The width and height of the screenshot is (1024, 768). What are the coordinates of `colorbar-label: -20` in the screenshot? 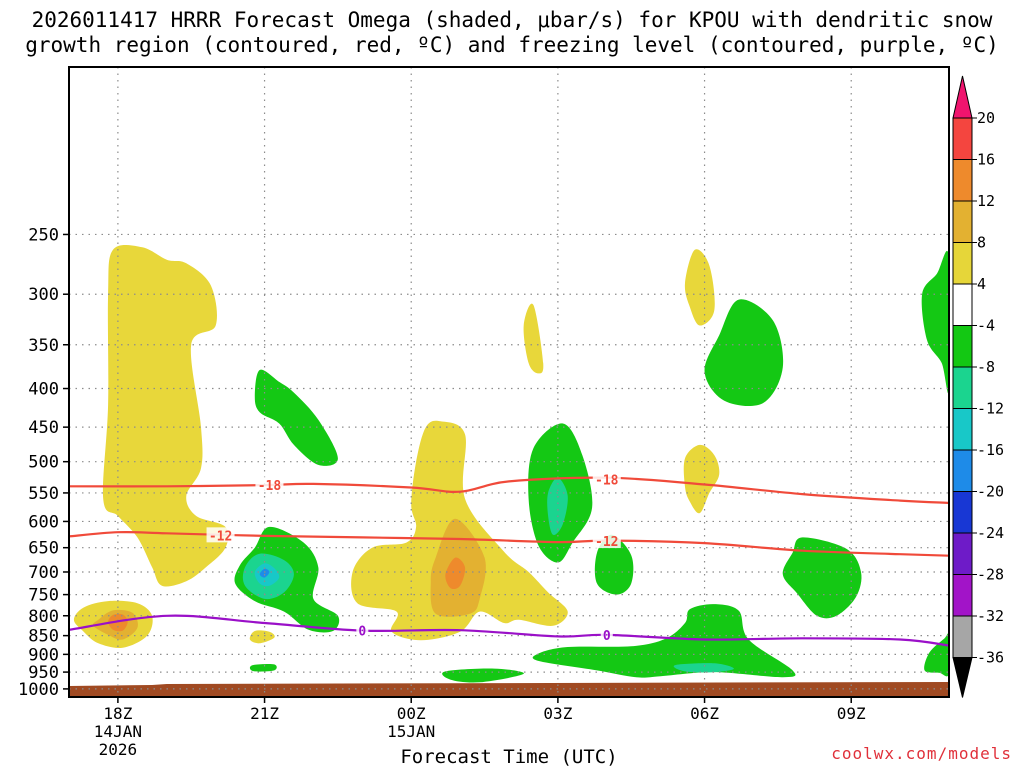 It's located at (990, 492).